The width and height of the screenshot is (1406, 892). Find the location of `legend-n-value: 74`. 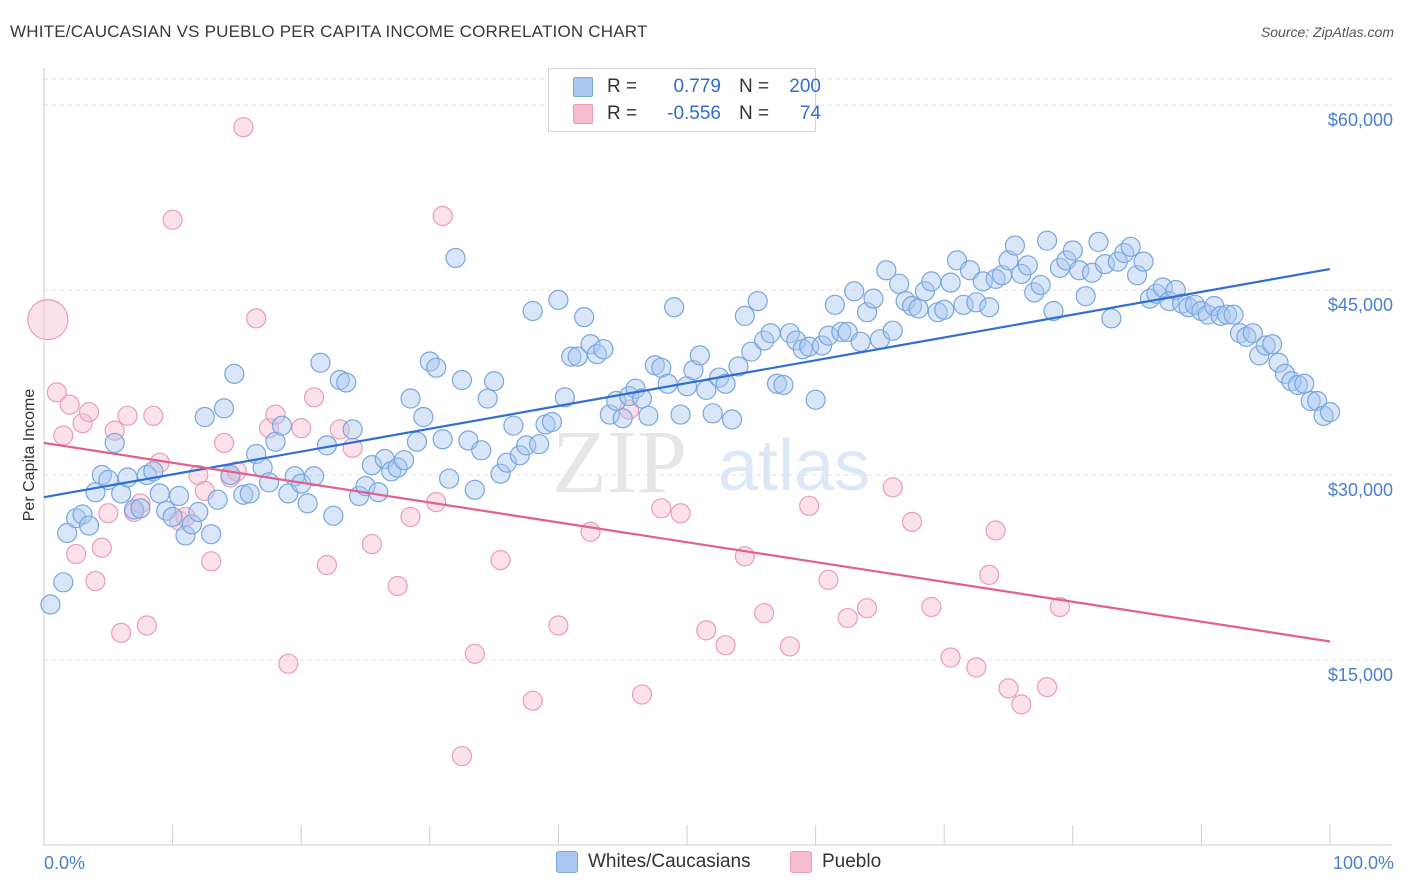

legend-n-value: 74 is located at coordinates (810, 113).